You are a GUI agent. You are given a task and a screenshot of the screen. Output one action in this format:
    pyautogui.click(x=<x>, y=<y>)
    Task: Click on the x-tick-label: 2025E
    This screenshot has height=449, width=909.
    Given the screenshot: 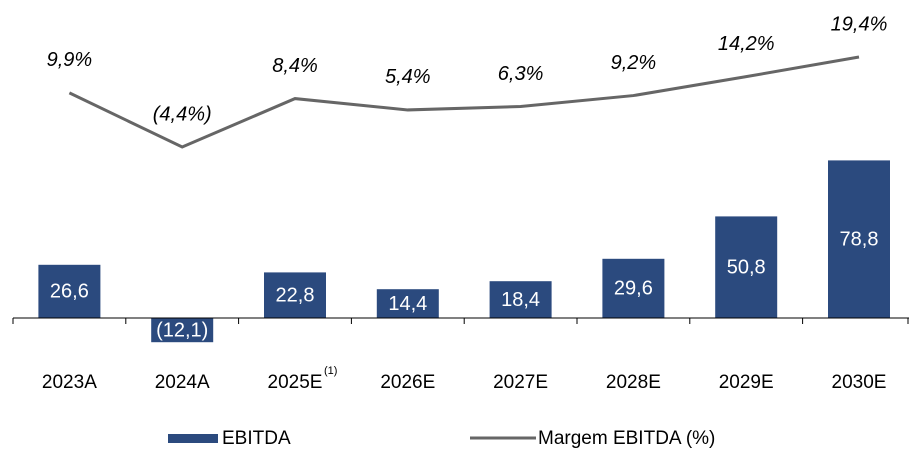 What is the action you would take?
    pyautogui.click(x=295, y=382)
    